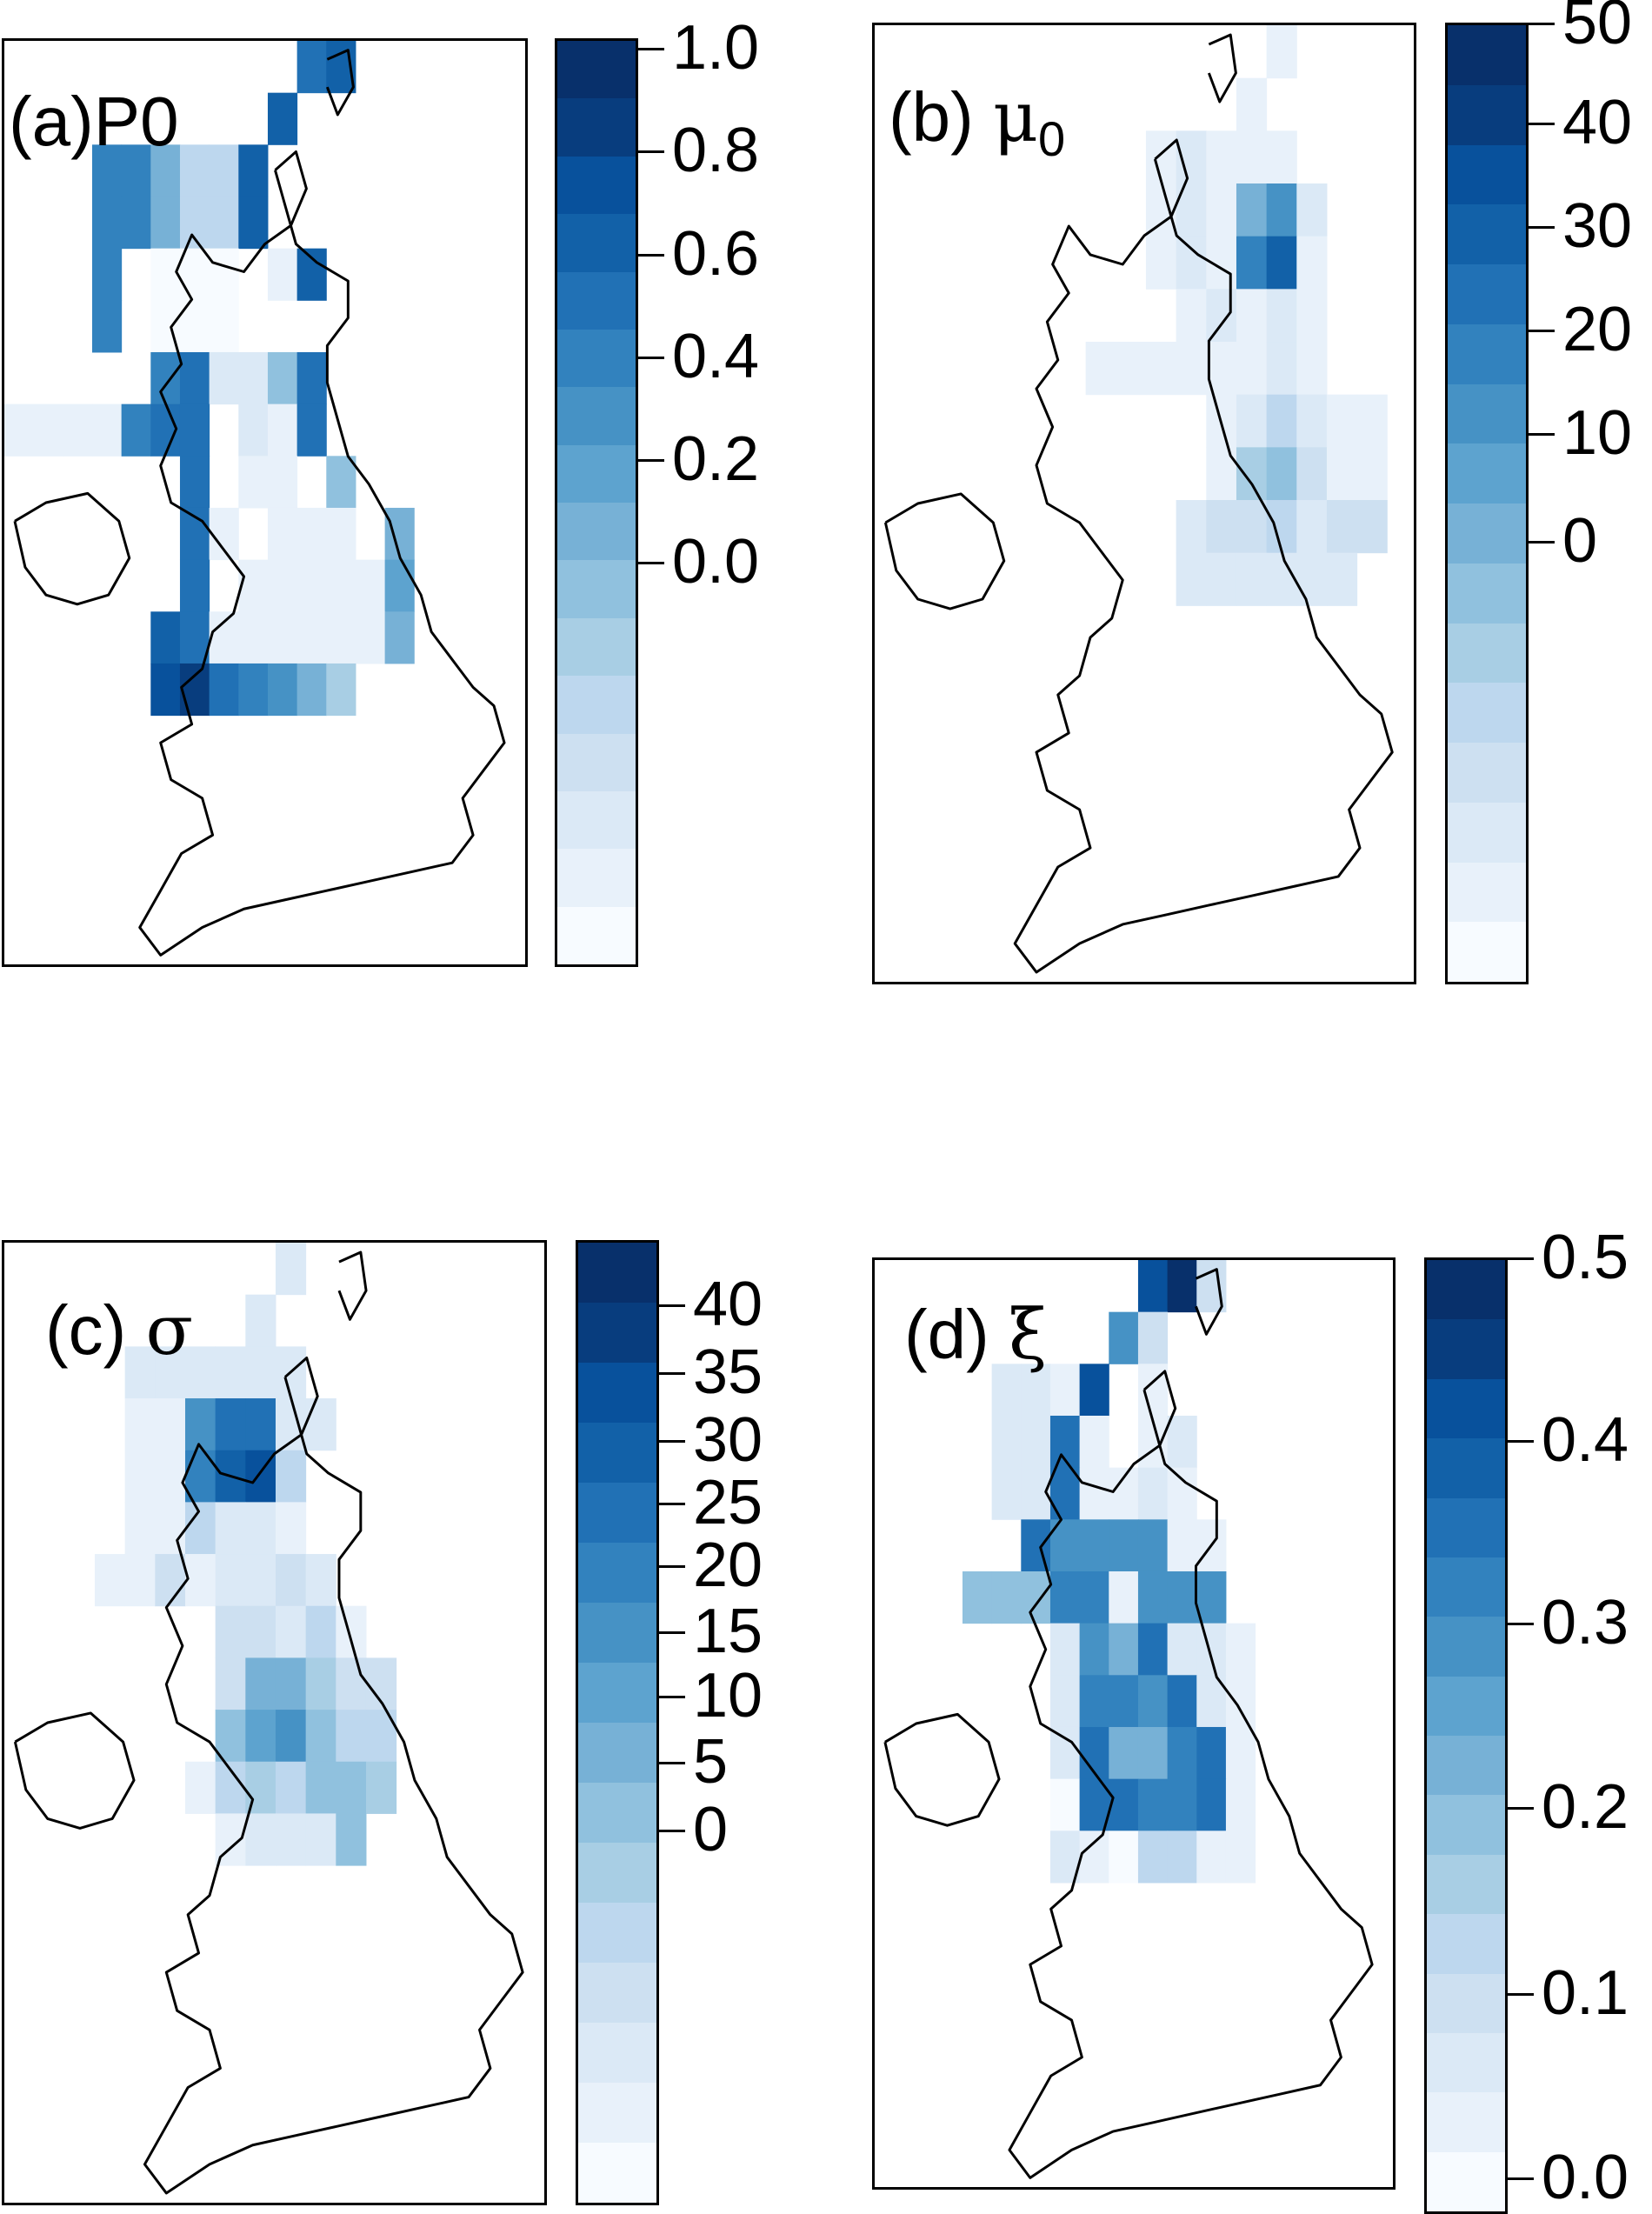  What do you see at coordinates (728, 1502) in the screenshot?
I see `colorbar-tick-label: 25` at bounding box center [728, 1502].